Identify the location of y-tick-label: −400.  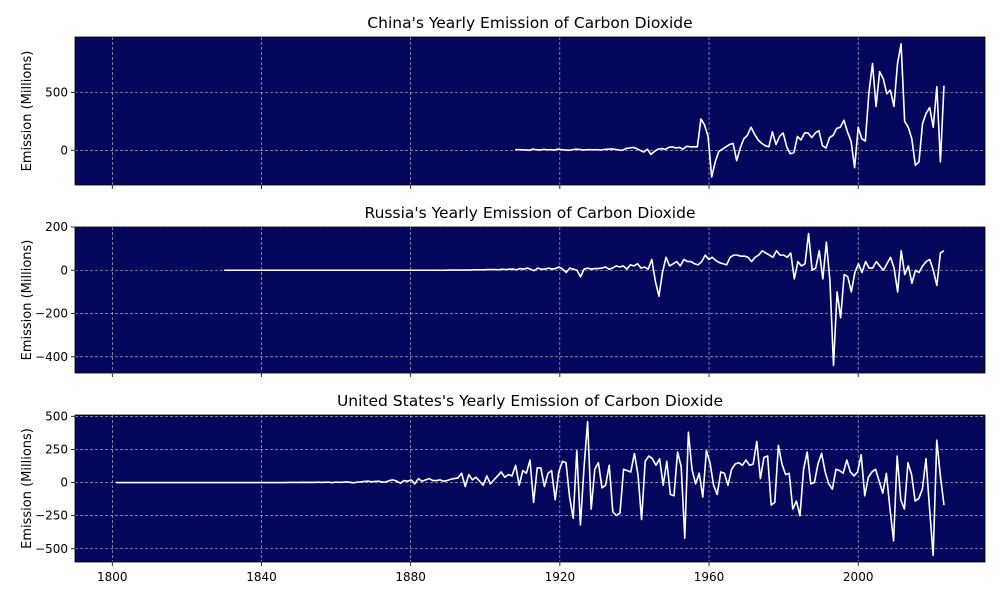
(51, 357).